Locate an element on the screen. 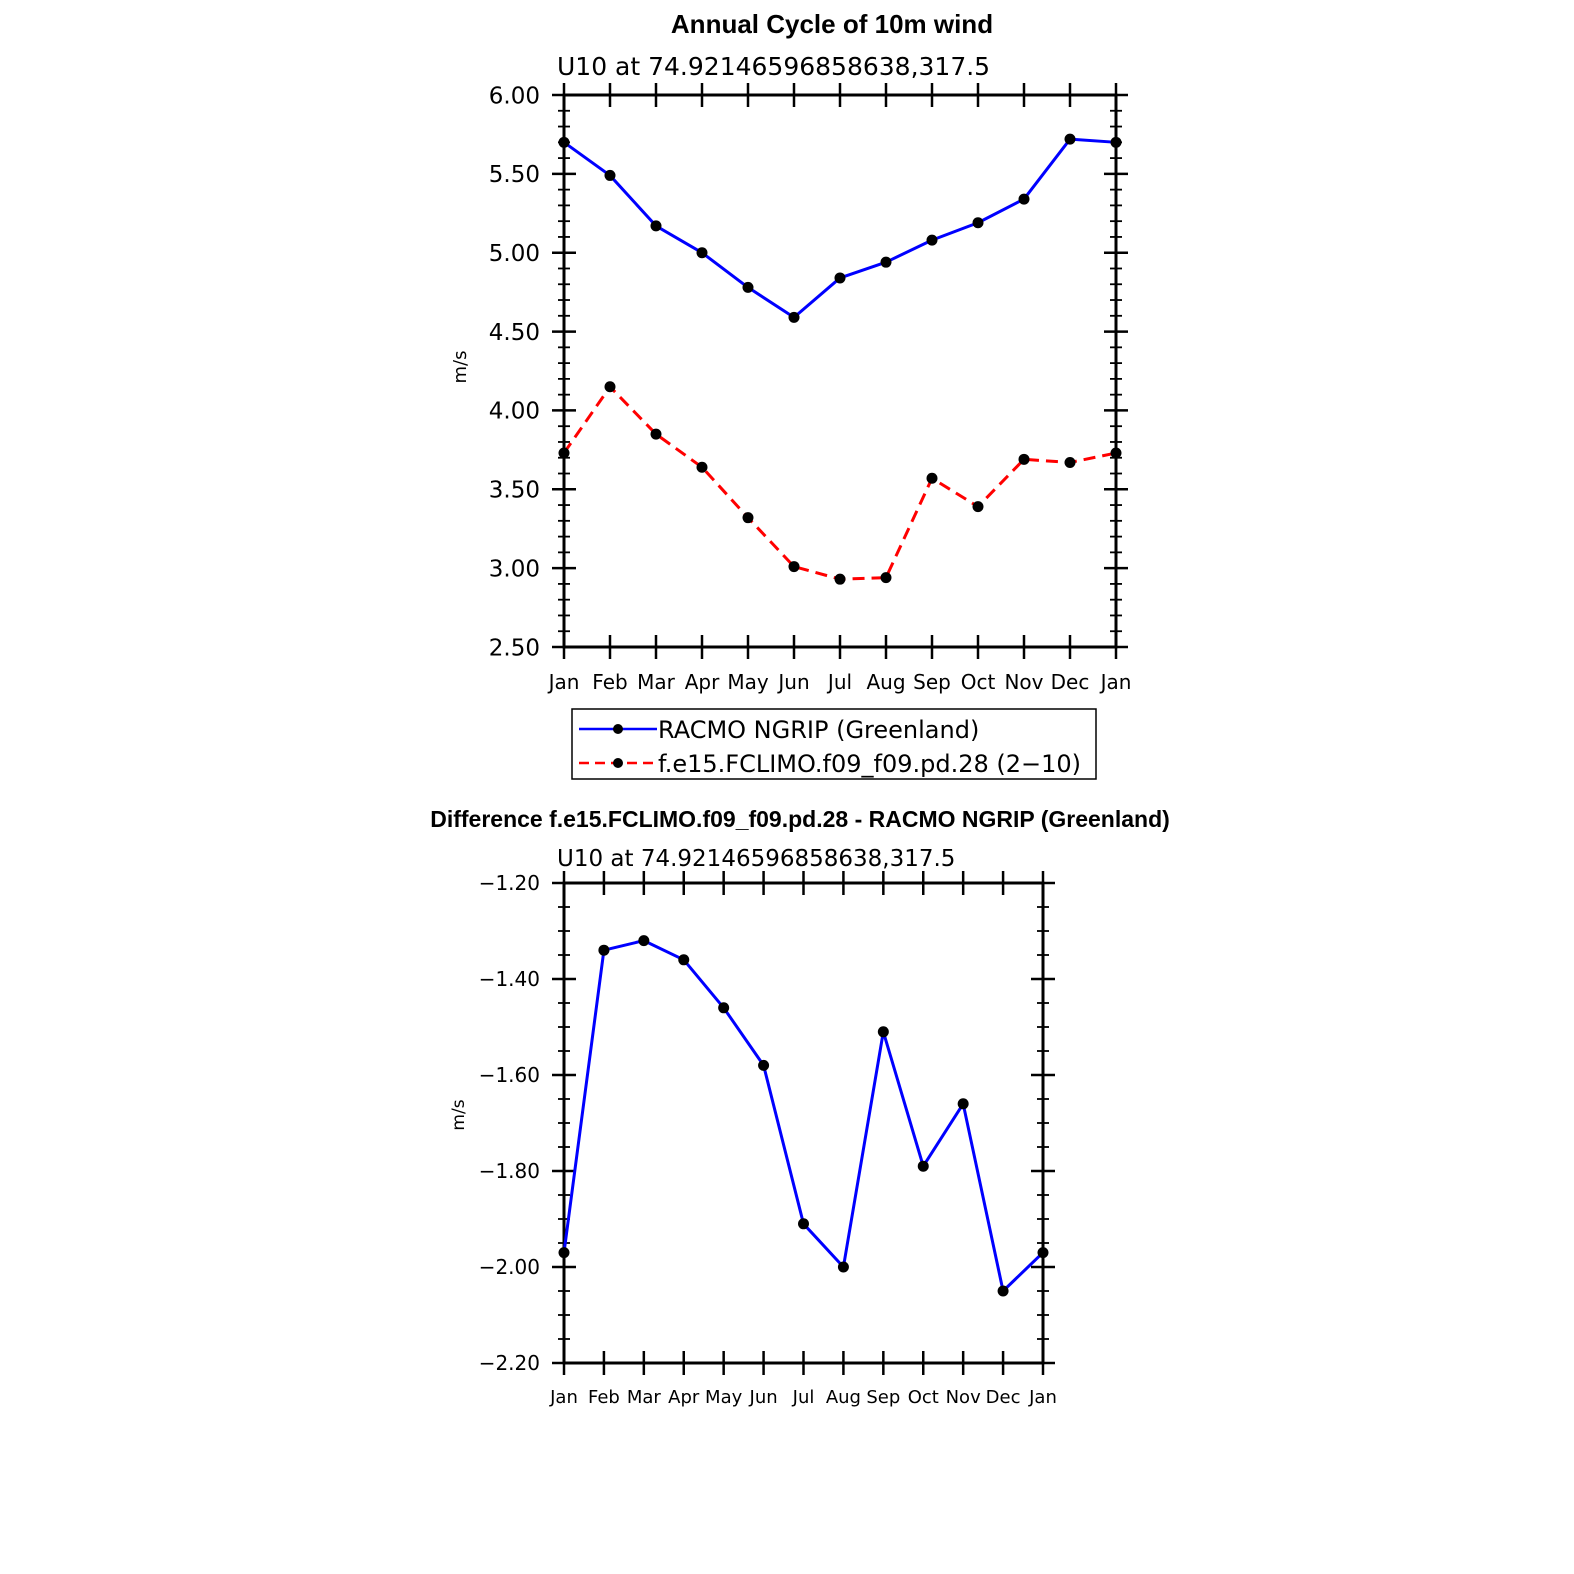  legend-label-racmo: RACMO NGRIP (Greenland) is located at coordinates (818, 730).